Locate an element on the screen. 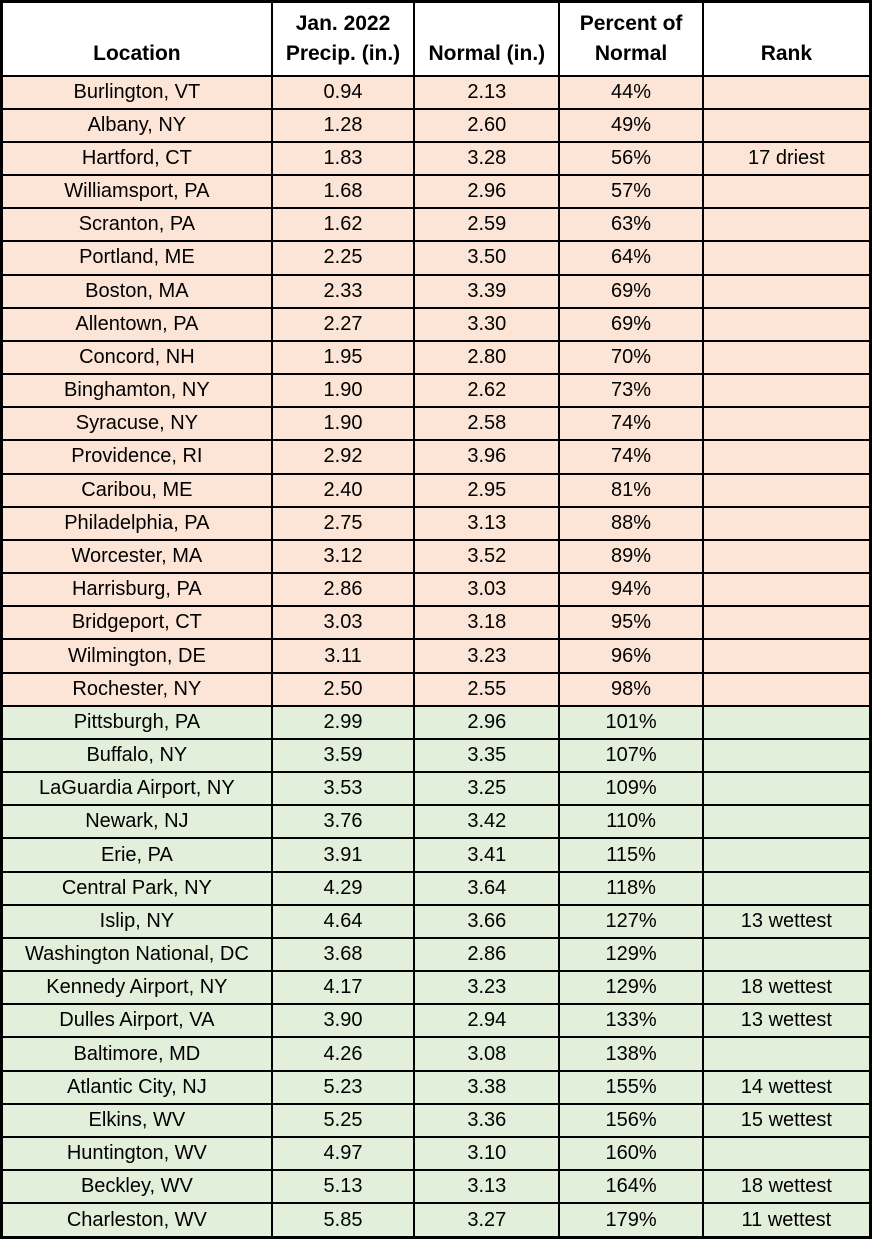 The height and width of the screenshot is (1239, 872). cell-normal: 3.42 is located at coordinates (487, 822).